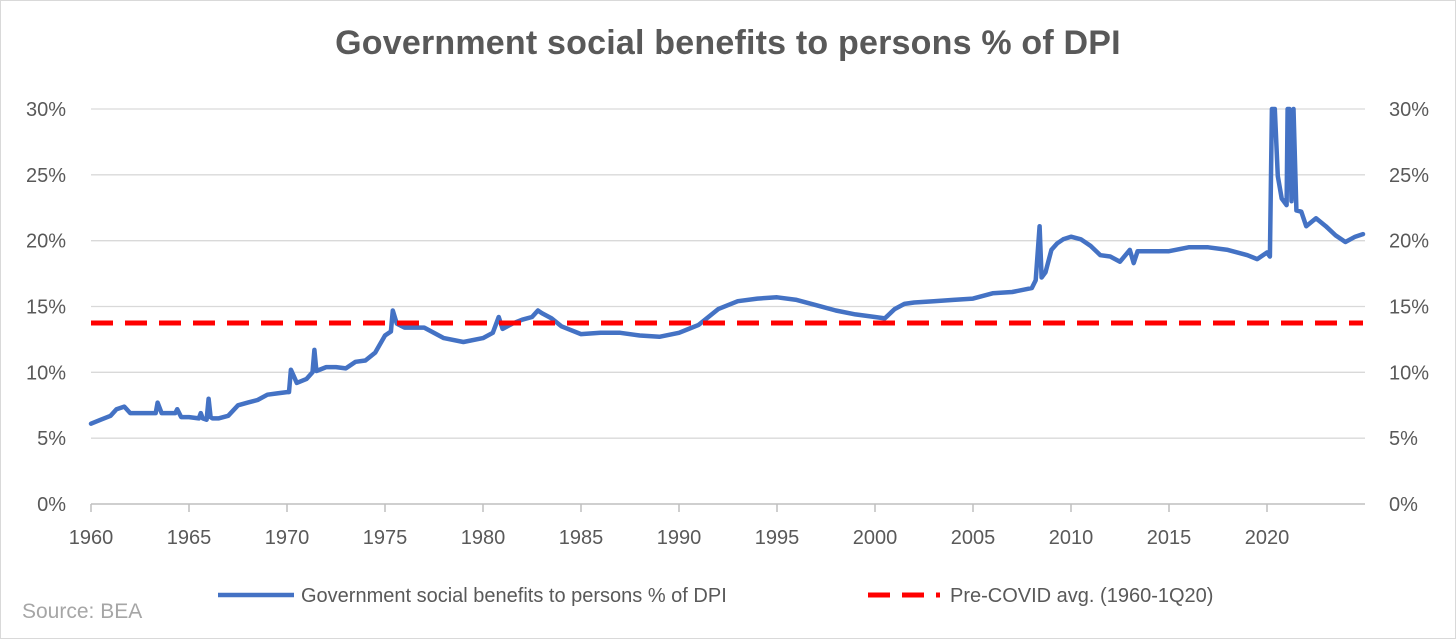 This screenshot has width=1456, height=639. What do you see at coordinates (189, 538) in the screenshot?
I see `x-tick-label: 1965` at bounding box center [189, 538].